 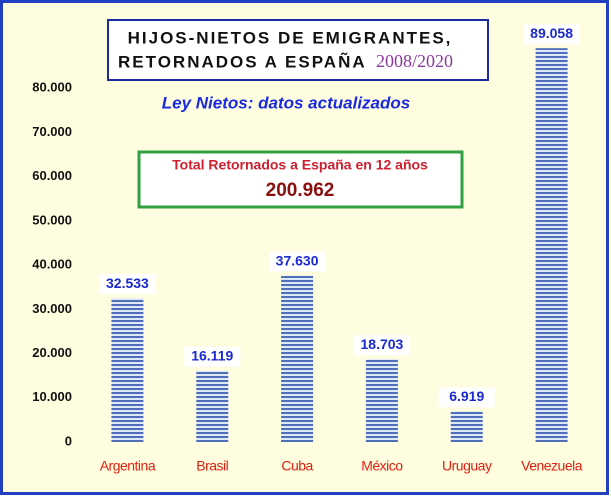 What do you see at coordinates (297, 466) in the screenshot?
I see `x-tick-label: Cuba` at bounding box center [297, 466].